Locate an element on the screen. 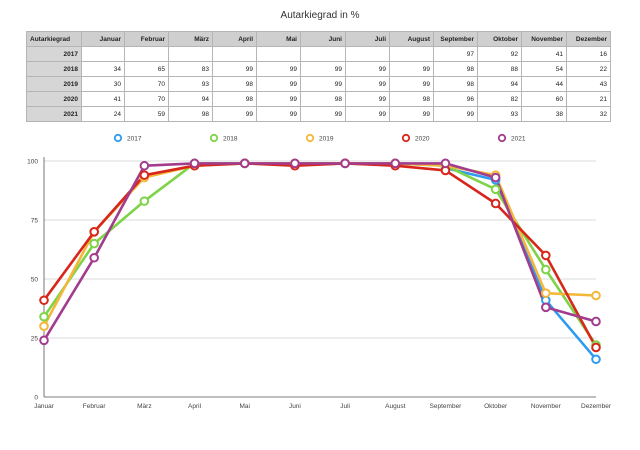 This screenshot has width=640, height=450. table-row: 2021 24 59 98 99 99 99 99 99 99 93 38 32 is located at coordinates (318, 114).